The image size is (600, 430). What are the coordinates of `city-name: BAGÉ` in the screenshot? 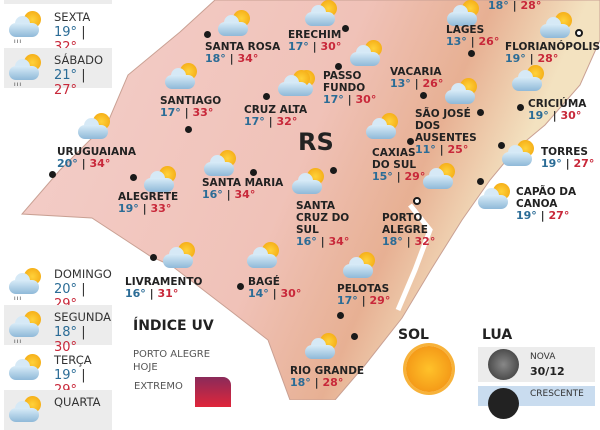 It's located at (264, 282).